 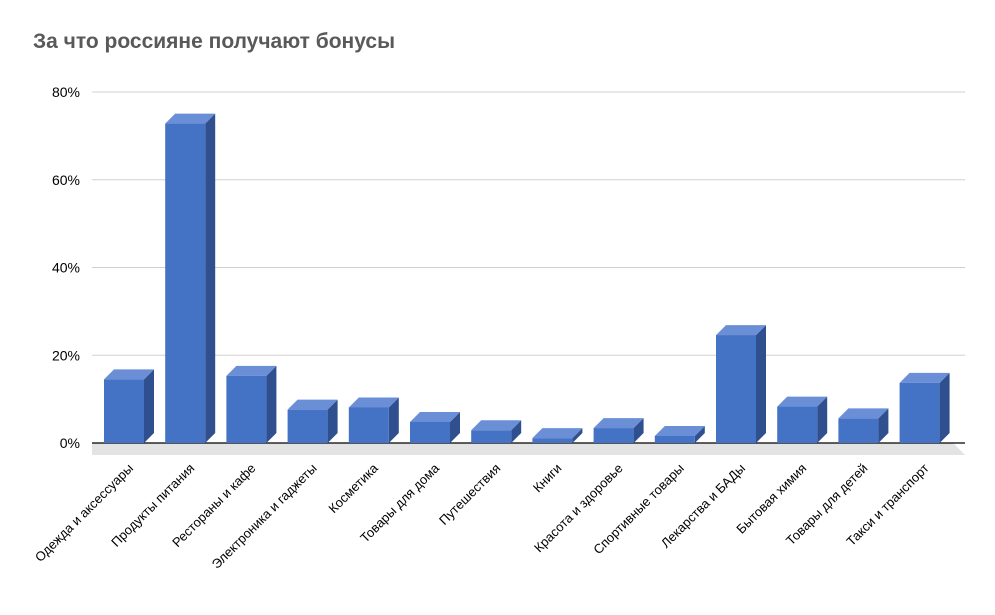 What do you see at coordinates (469, 494) in the screenshot?
I see `x-tick-label: Путешествия` at bounding box center [469, 494].